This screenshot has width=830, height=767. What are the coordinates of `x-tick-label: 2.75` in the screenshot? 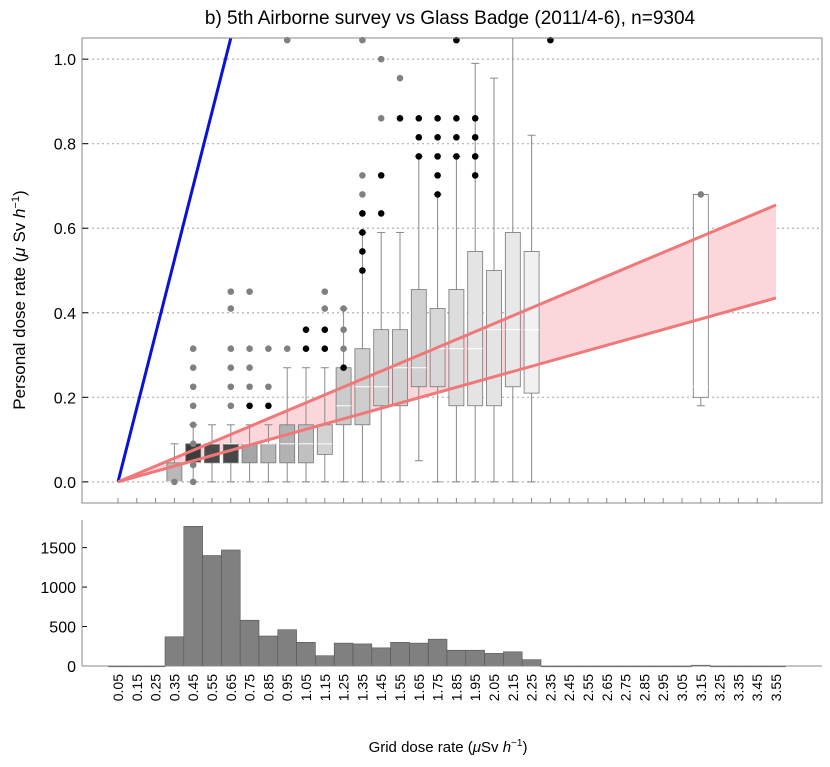 It's located at (626, 687).